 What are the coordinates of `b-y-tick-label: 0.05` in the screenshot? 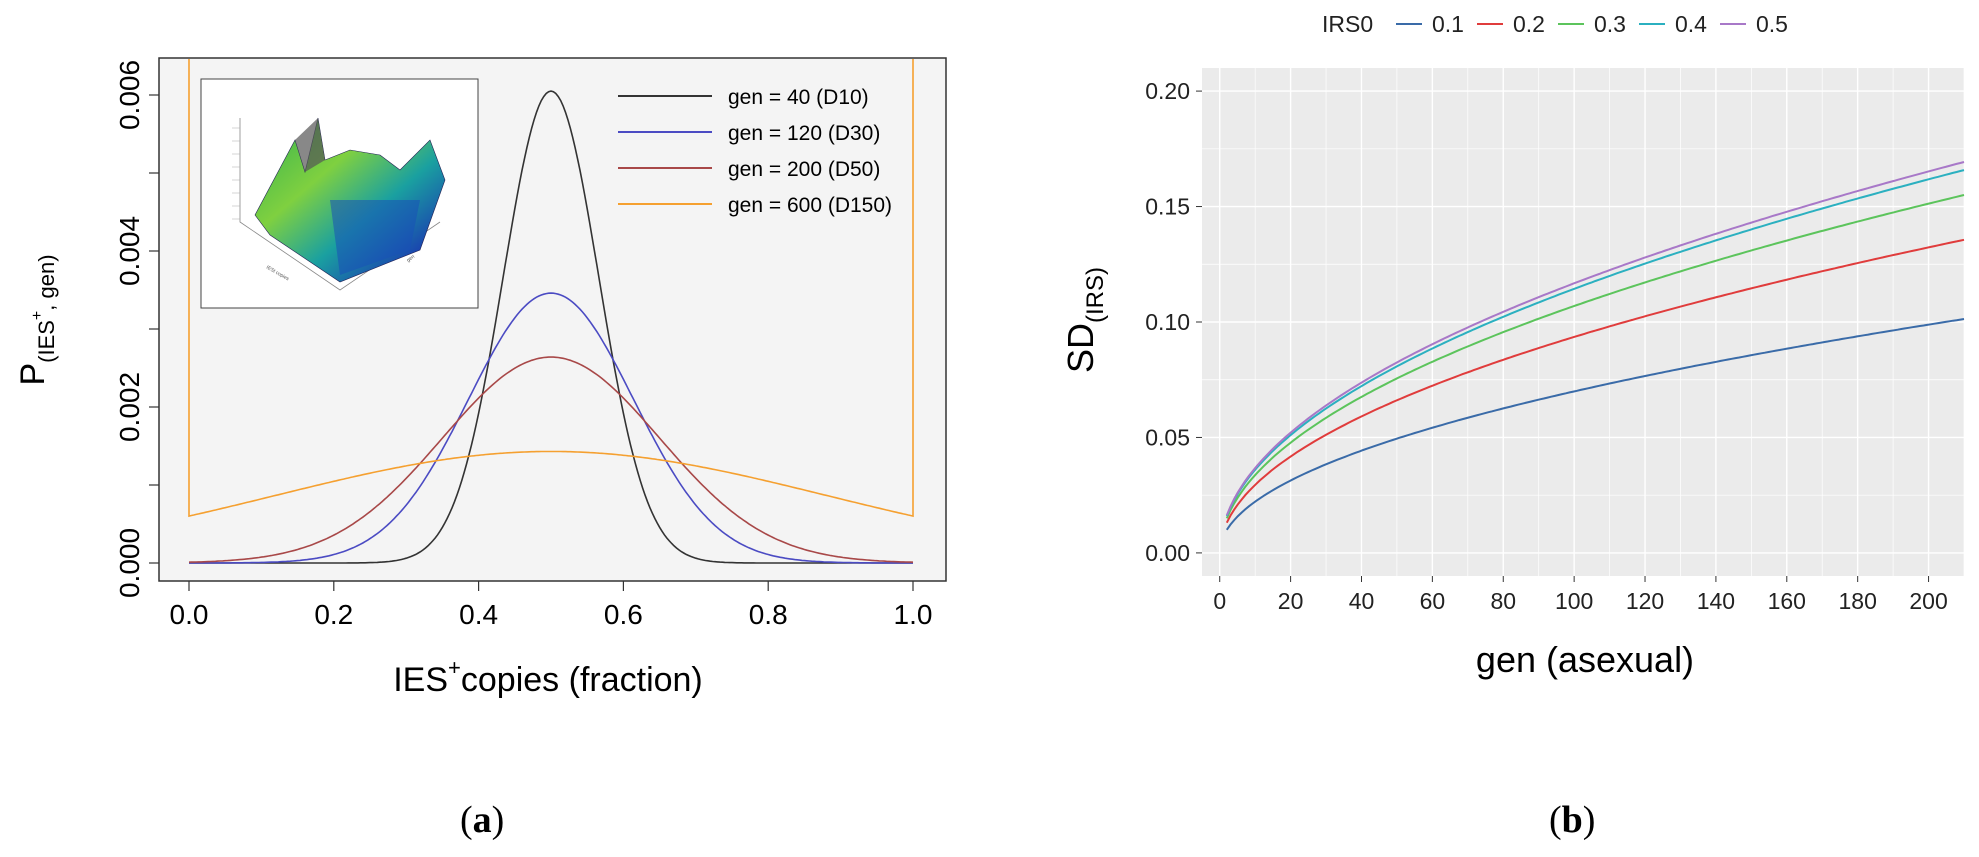 It's located at (1167, 437).